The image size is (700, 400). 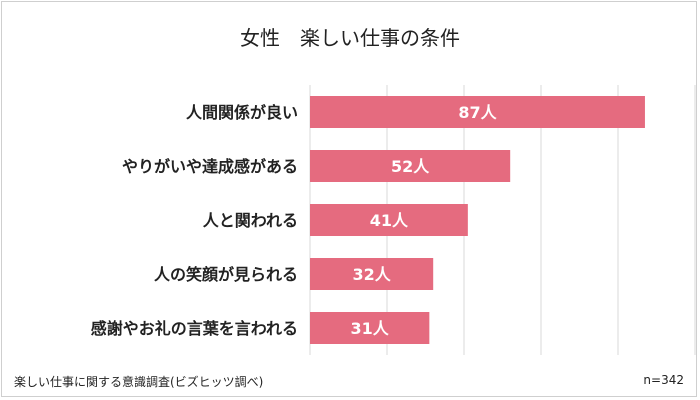 I want to click on data-label: 52人, so click(x=410, y=166).